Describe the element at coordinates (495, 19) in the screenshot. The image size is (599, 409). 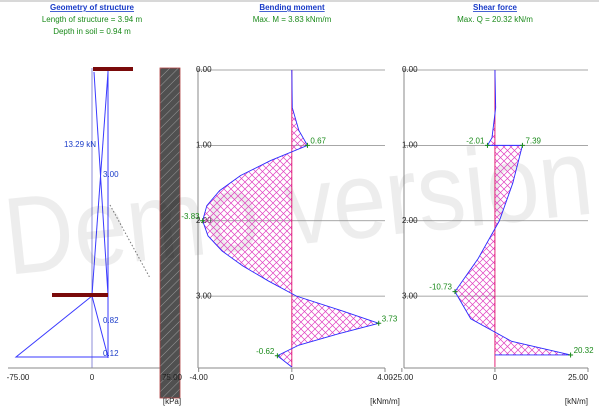
I see `chart-subtitle: Max. Q = 20.32 kN/m` at that location.